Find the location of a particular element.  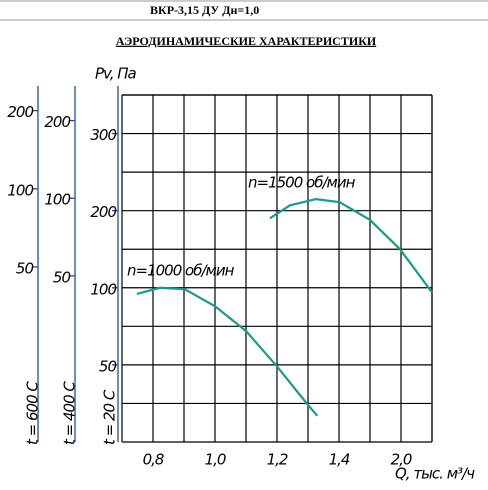

x-tick-label: 0,8 is located at coordinates (153, 460).